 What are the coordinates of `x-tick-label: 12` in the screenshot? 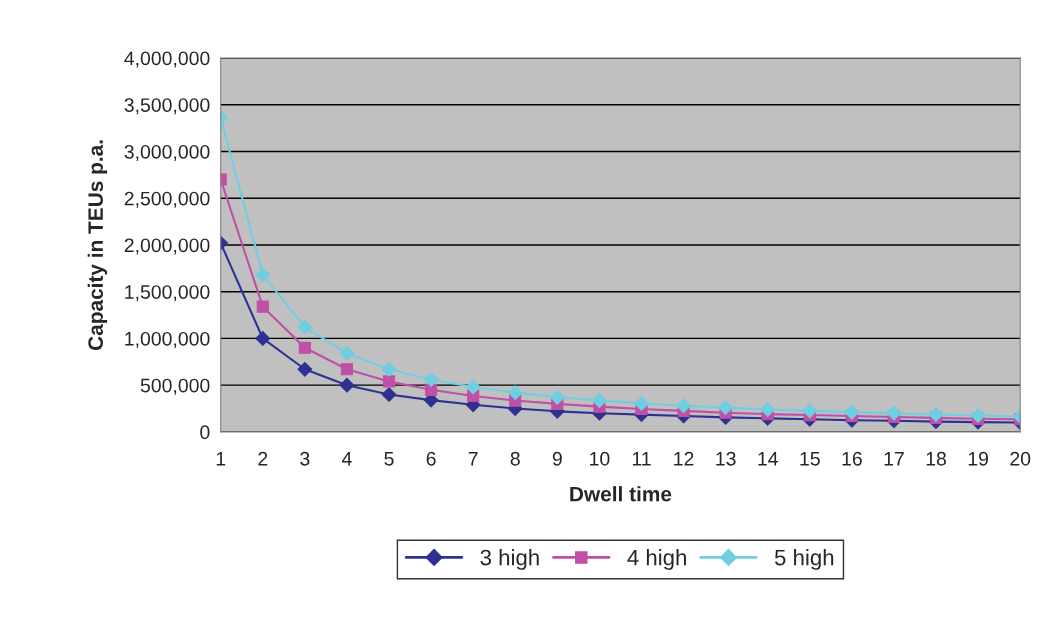 It's located at (684, 458).